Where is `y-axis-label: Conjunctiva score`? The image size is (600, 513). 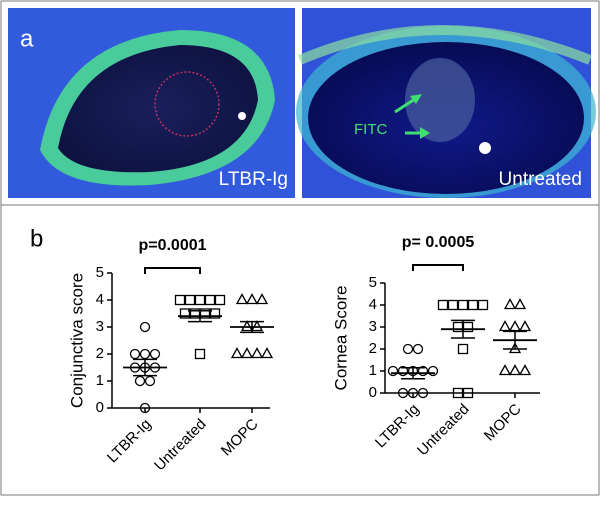
y-axis-label: Conjunctiva score is located at coordinates (76, 340).